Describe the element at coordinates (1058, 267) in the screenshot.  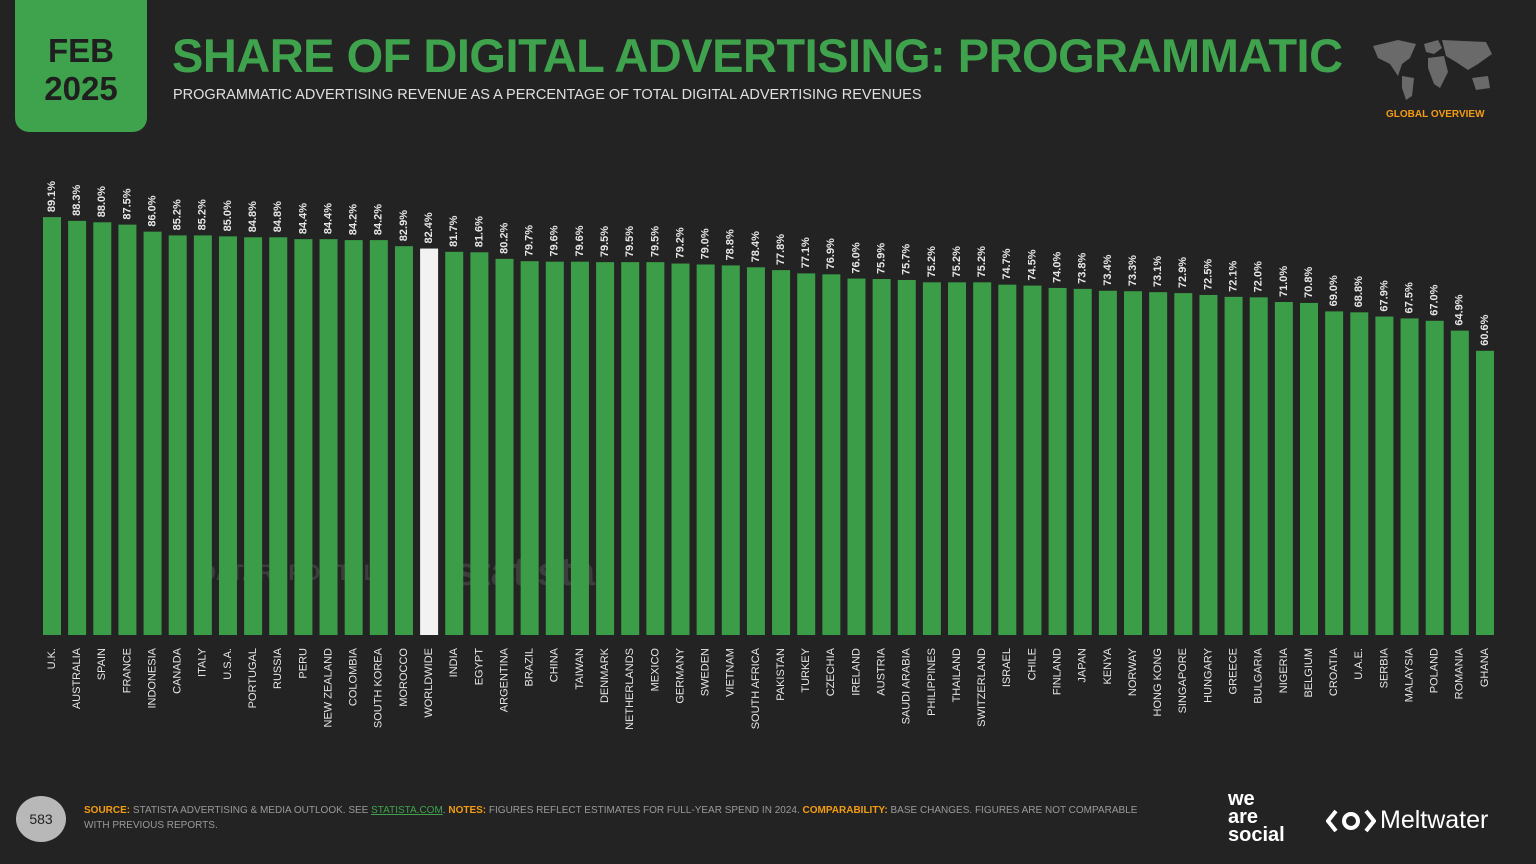
I see `value-label: 74.0%` at that location.